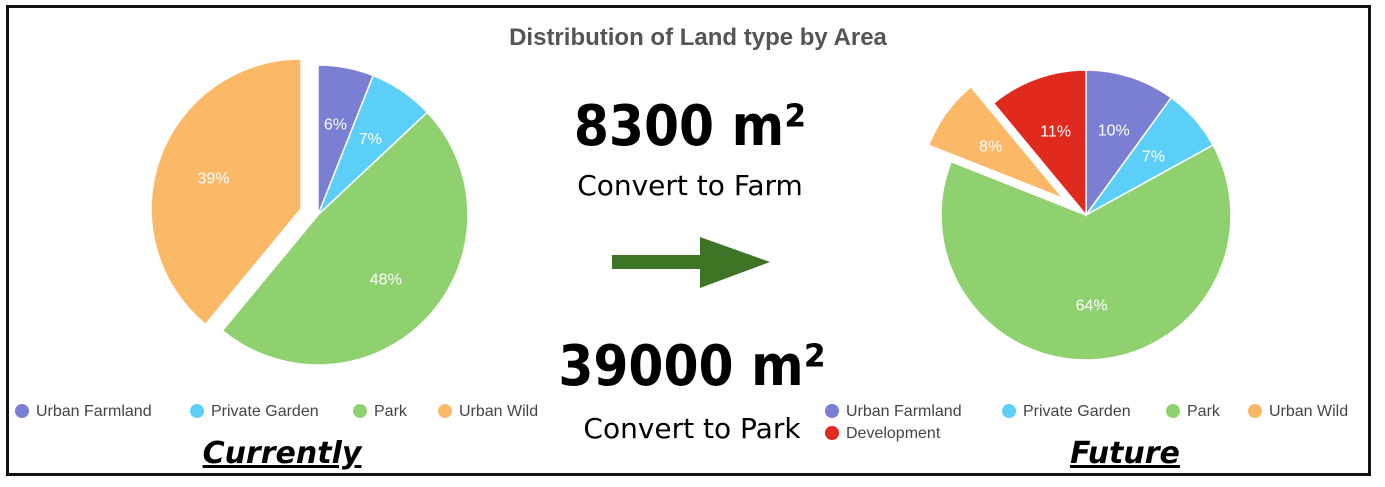  I want to click on farm-conversion-amount: 8300 m², so click(690, 126).